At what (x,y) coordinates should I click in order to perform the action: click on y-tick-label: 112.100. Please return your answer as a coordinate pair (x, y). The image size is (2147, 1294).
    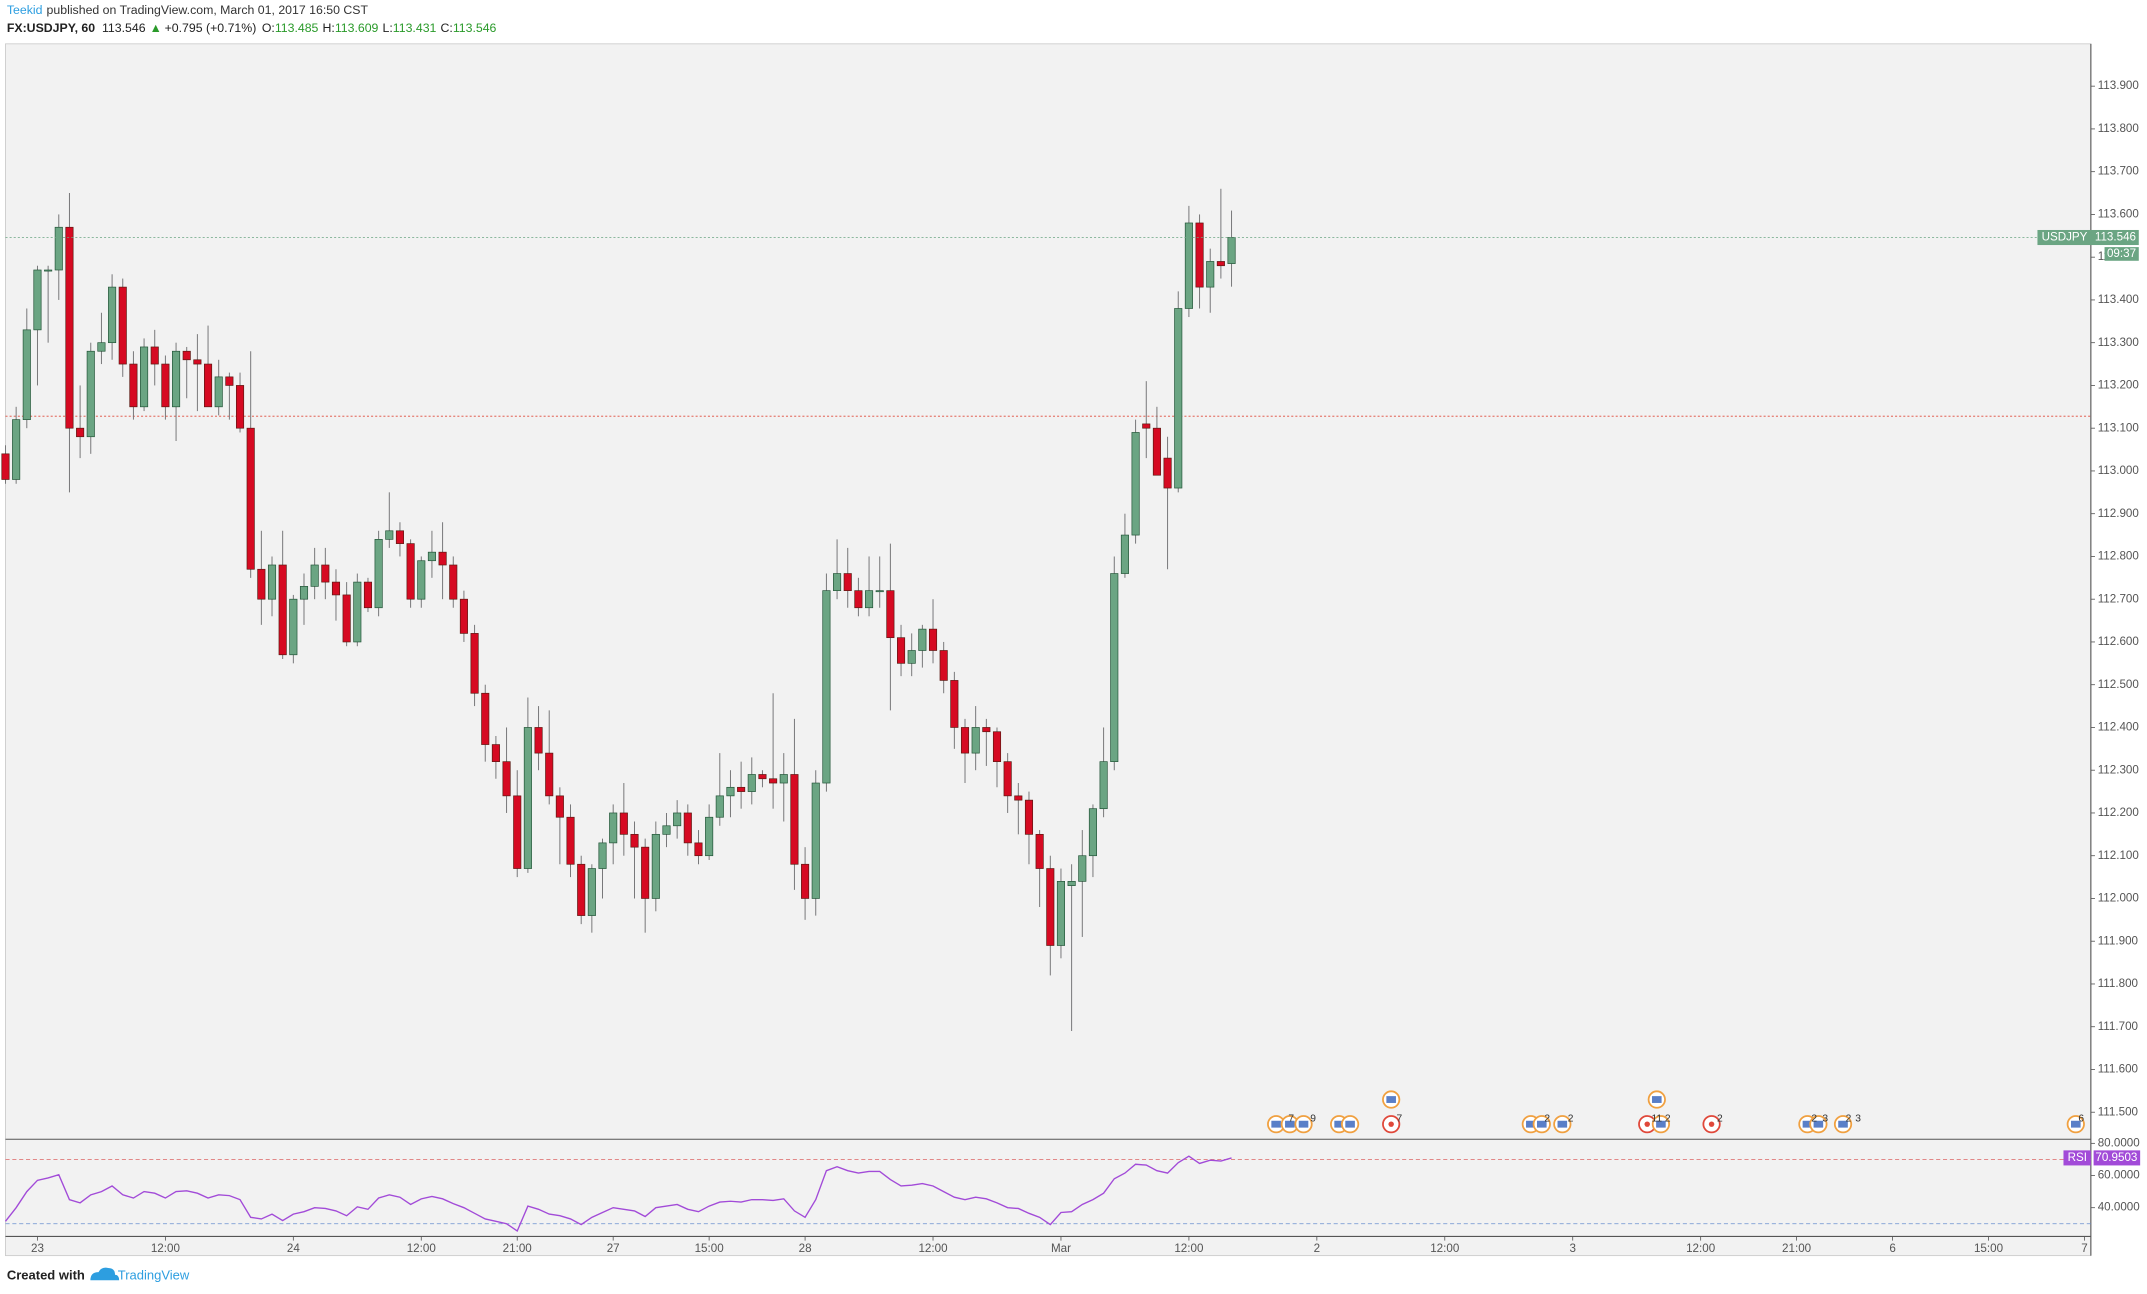
    Looking at the image, I should click on (2119, 855).